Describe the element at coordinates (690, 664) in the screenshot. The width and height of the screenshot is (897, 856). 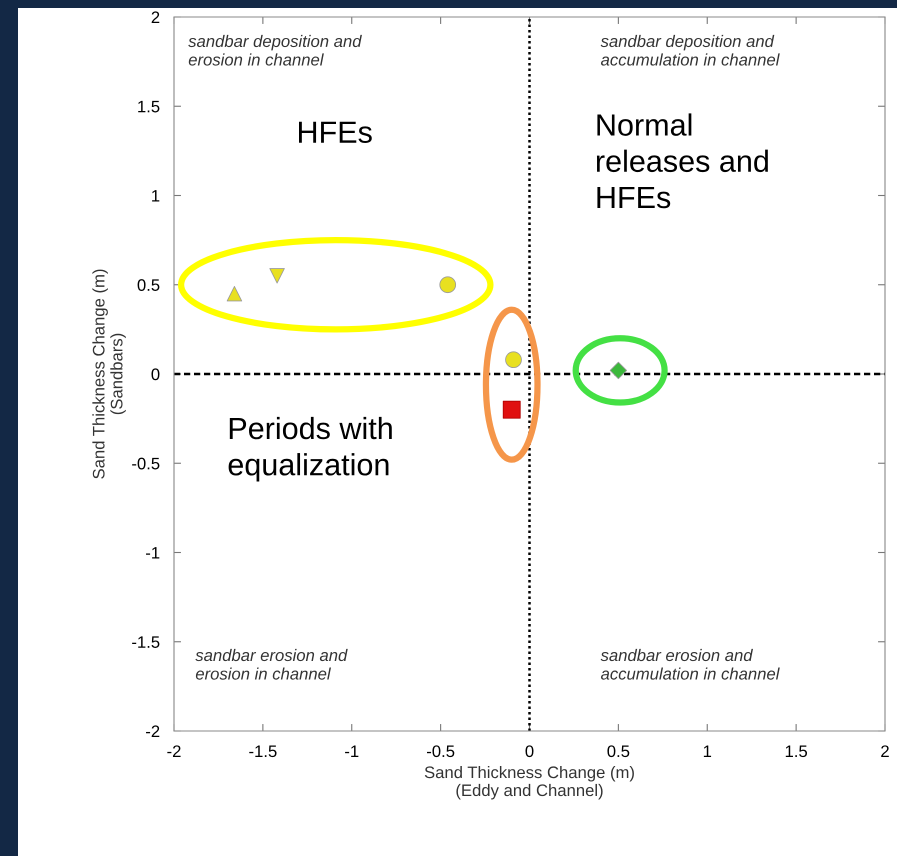
I see `annotation: sandbar erosion and accumulation in channel` at that location.